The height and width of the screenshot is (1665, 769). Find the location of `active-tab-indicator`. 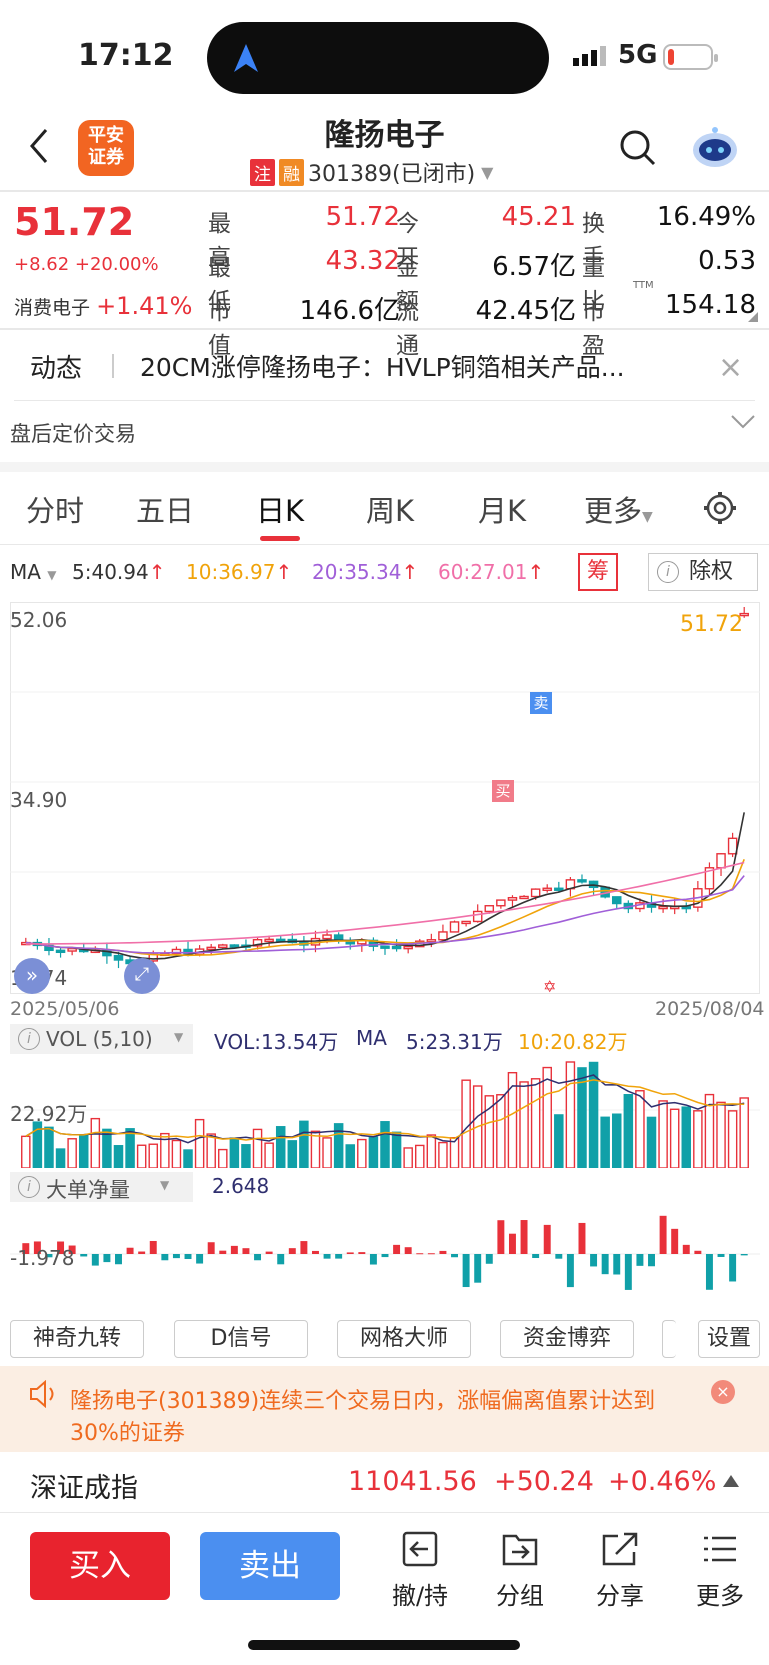

active-tab-indicator is located at coordinates (280, 538).